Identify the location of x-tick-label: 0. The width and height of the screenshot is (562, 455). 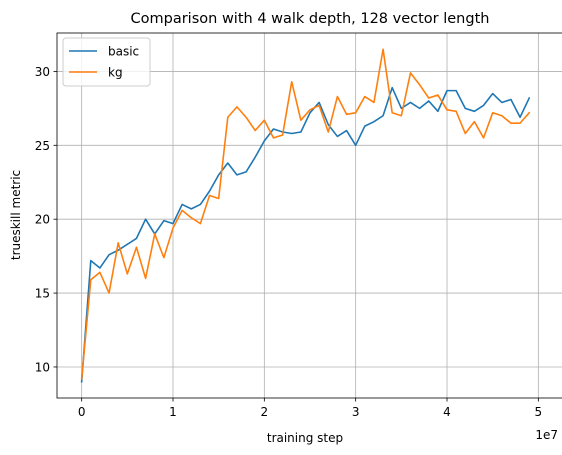
(82, 412).